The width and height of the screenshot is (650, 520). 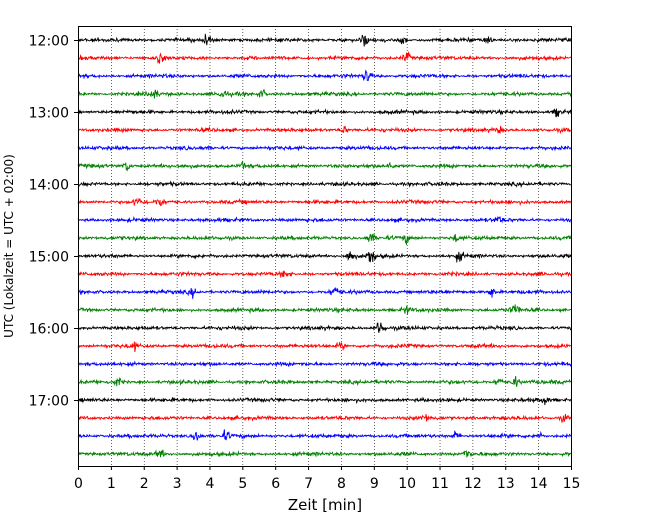 I want to click on y-tick-label: 14:00, so click(x=49, y=186).